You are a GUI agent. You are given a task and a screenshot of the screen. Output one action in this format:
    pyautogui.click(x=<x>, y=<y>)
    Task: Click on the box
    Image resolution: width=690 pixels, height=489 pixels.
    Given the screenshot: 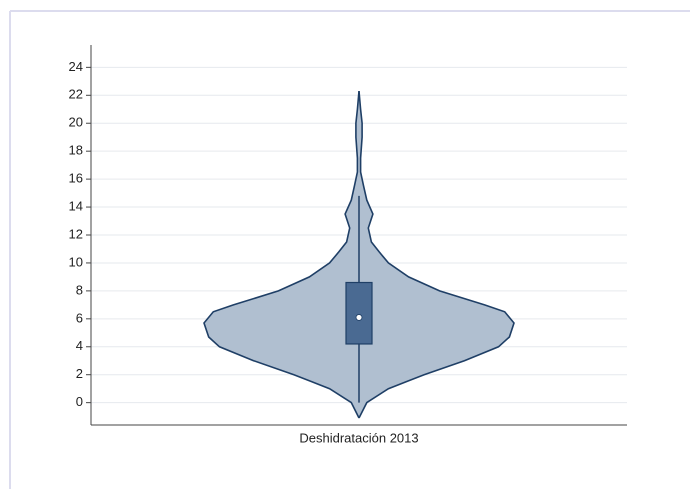 What is the action you would take?
    pyautogui.click(x=359, y=313)
    